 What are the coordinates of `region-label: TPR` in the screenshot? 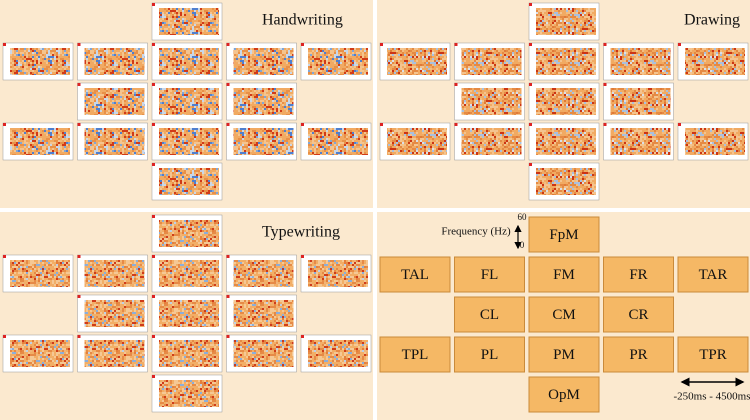 It's located at (713, 355).